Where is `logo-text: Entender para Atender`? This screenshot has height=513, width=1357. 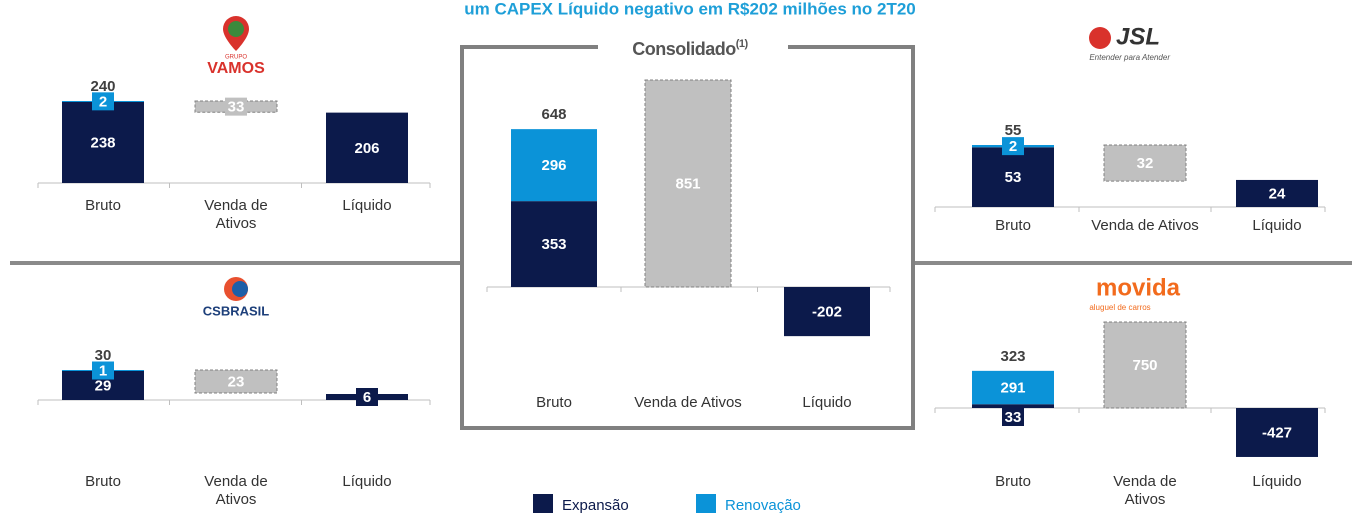 logo-text: Entender para Atender is located at coordinates (1129, 57).